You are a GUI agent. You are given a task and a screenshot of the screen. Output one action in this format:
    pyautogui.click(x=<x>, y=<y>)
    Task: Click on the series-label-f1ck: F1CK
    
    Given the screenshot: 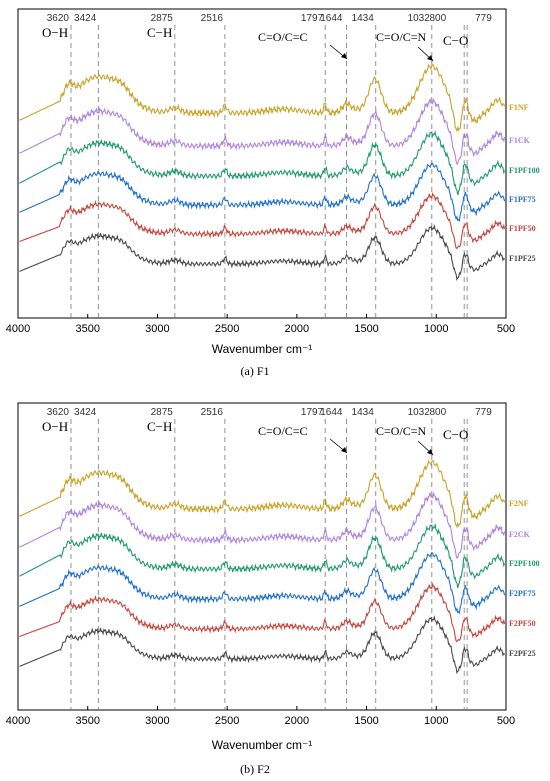 What is the action you would take?
    pyautogui.click(x=520, y=140)
    